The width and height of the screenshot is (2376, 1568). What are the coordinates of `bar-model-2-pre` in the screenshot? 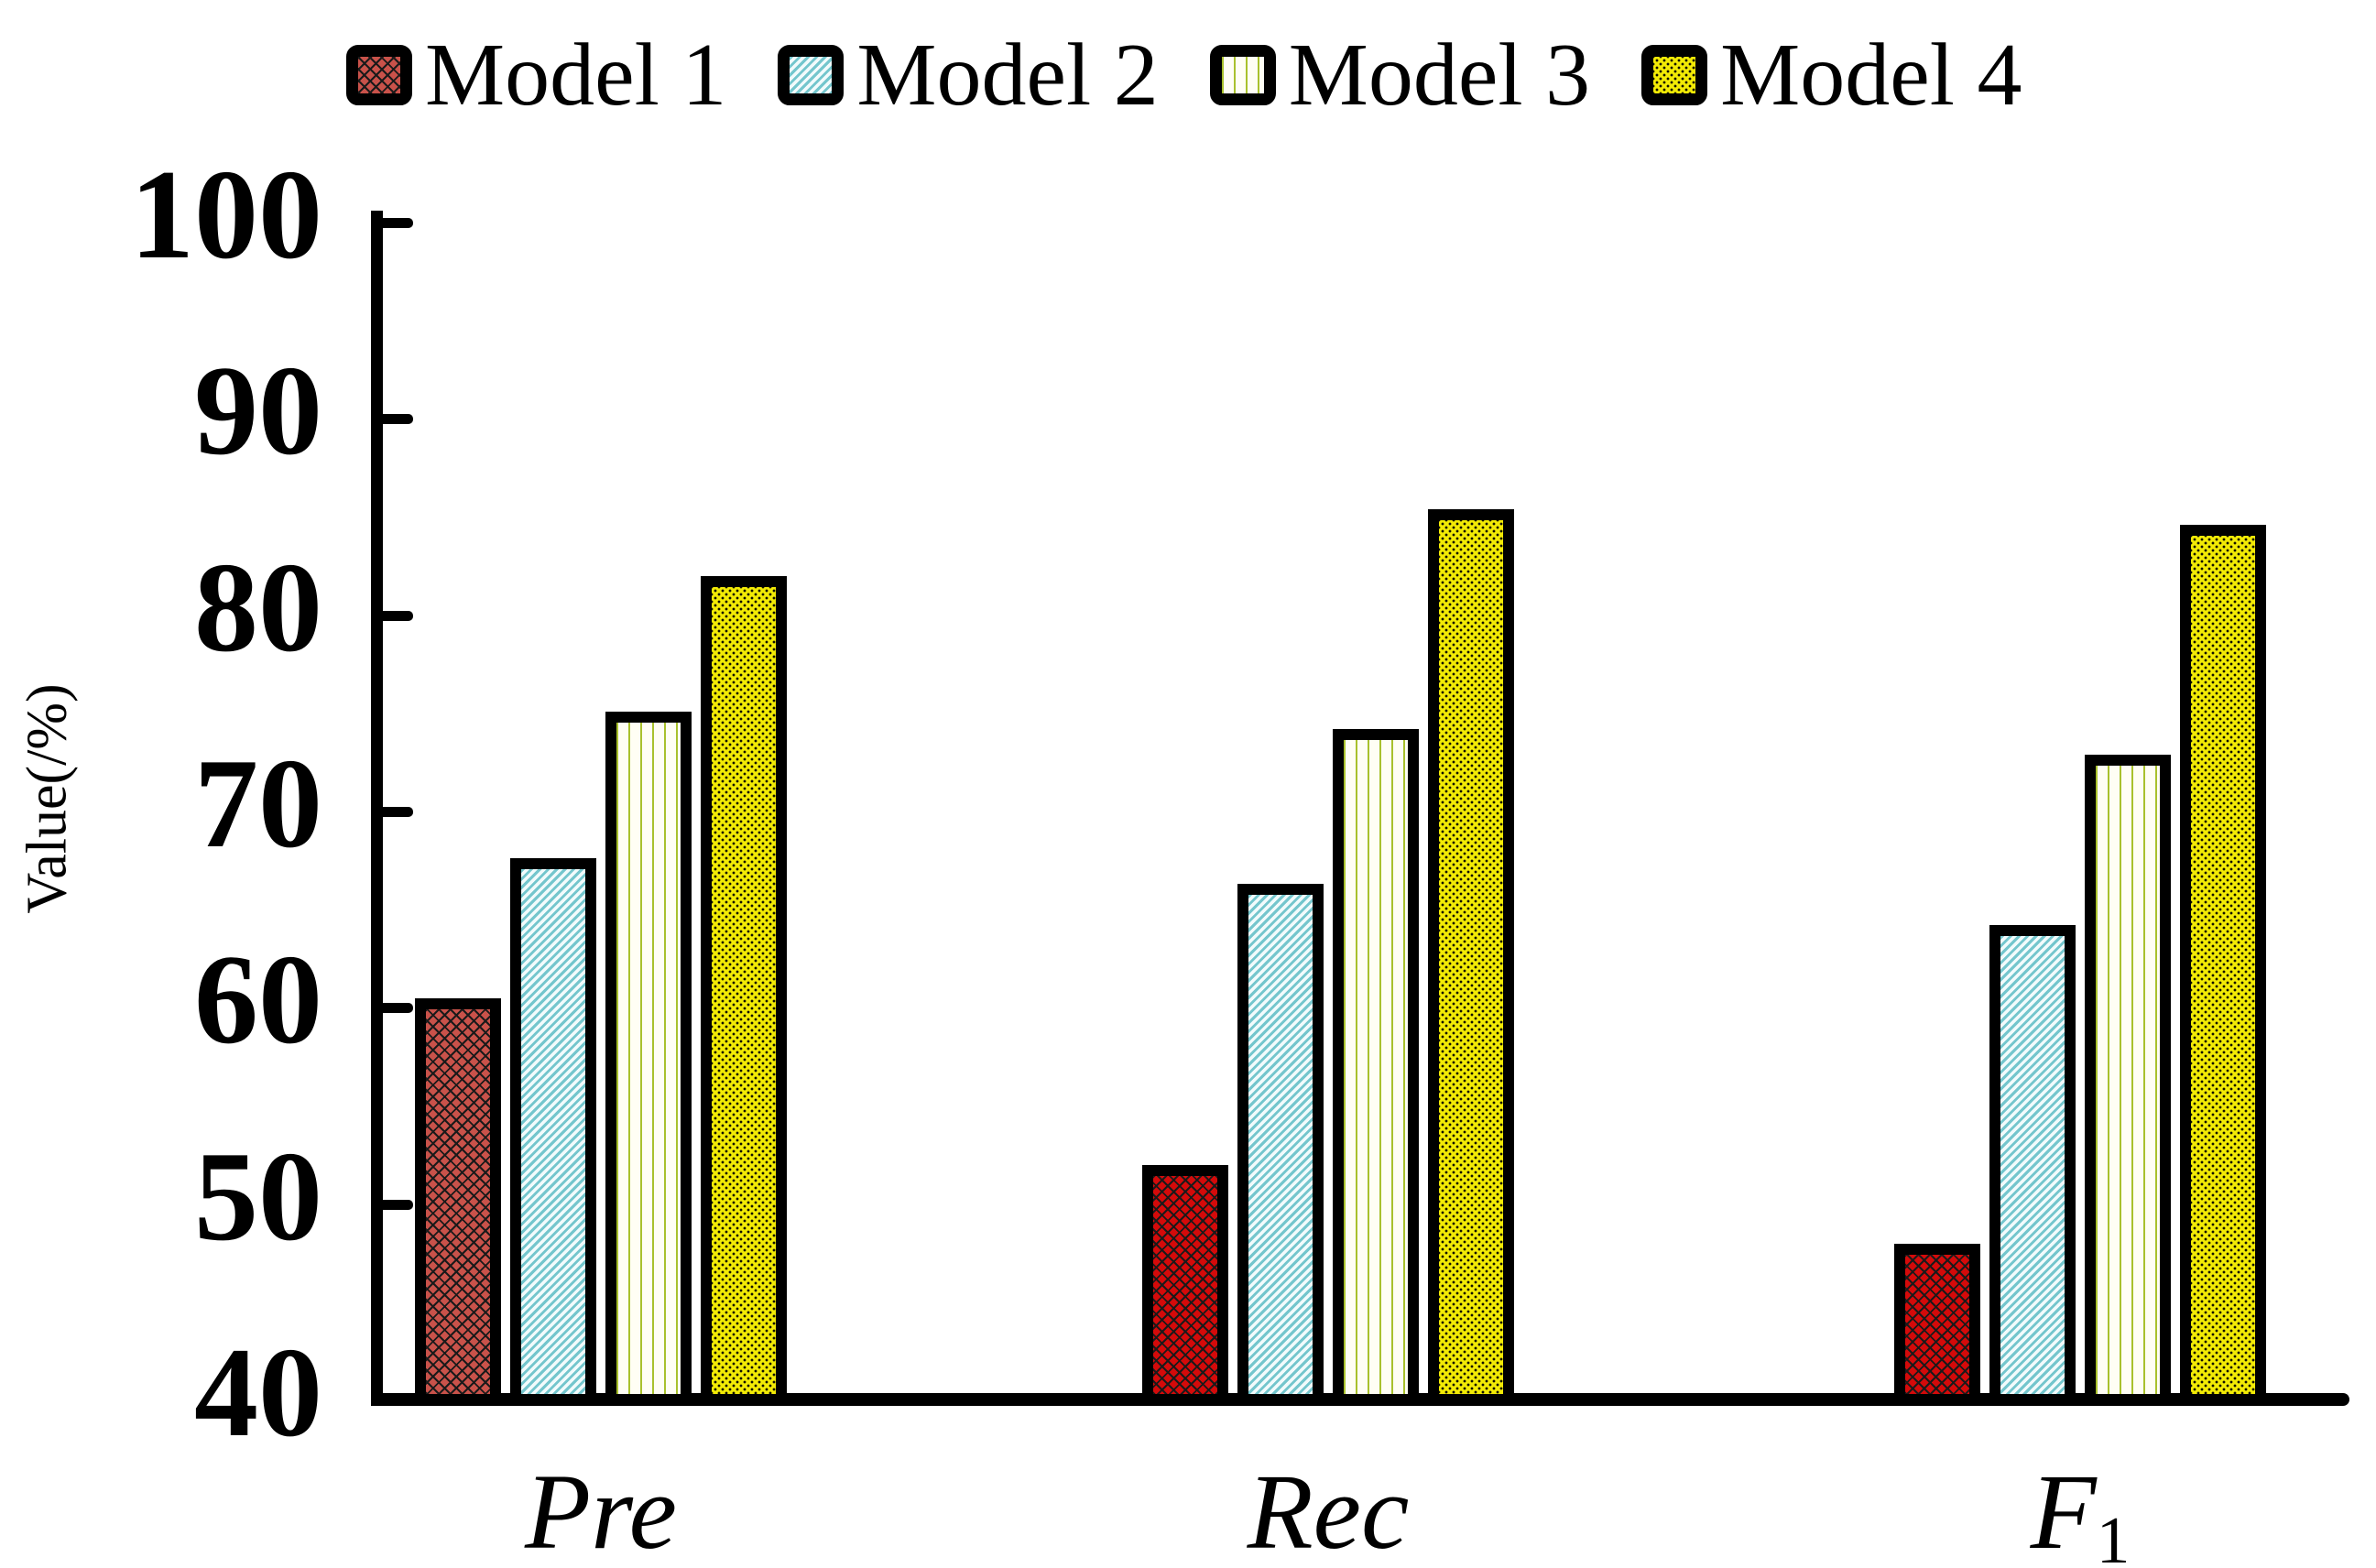 It's located at (553, 1131).